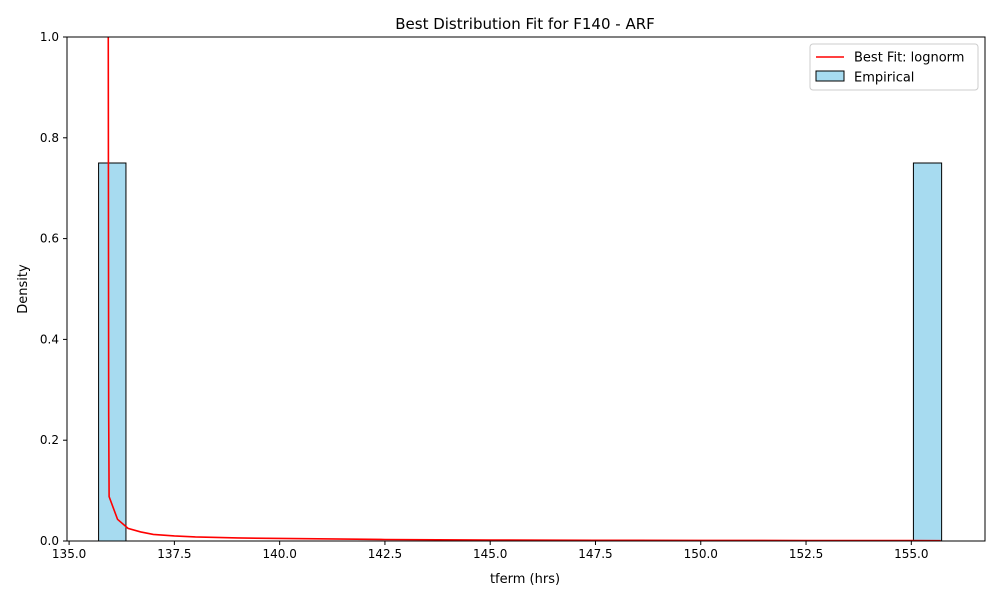  I want to click on y-tick-label: 0.2, so click(49, 440).